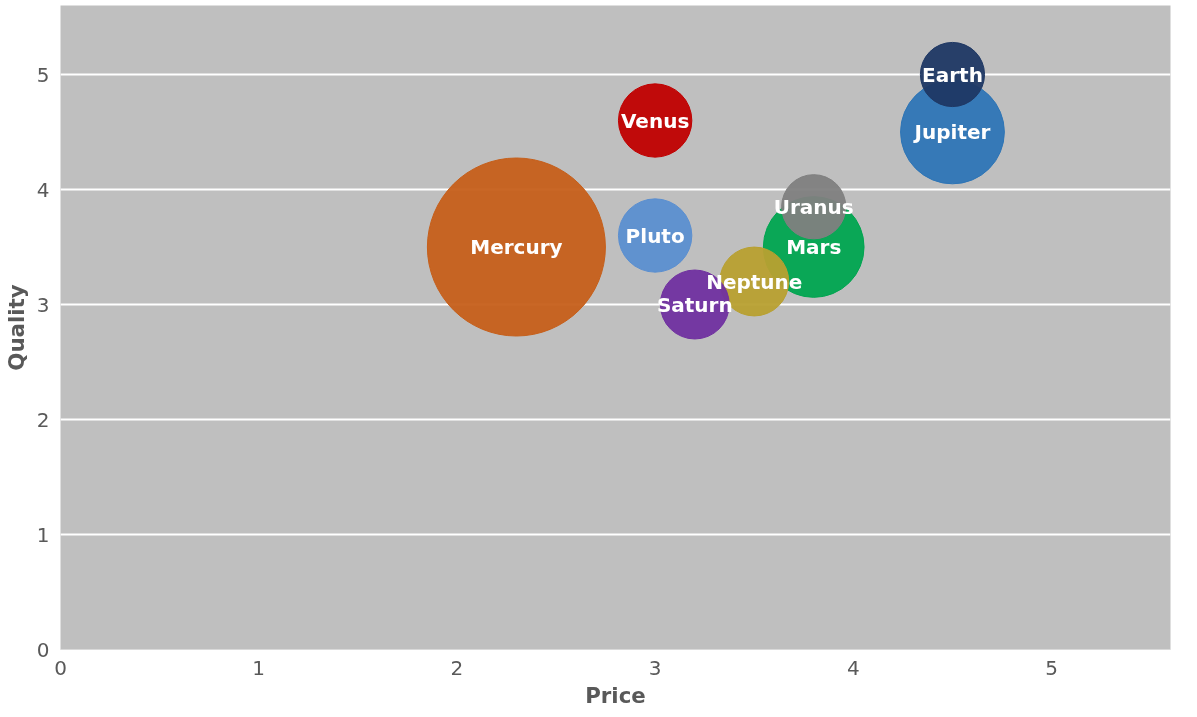 Image resolution: width=1197 pixels, height=717 pixels. Describe the element at coordinates (43, 534) in the screenshot. I see `y-tick-label: 1` at that location.